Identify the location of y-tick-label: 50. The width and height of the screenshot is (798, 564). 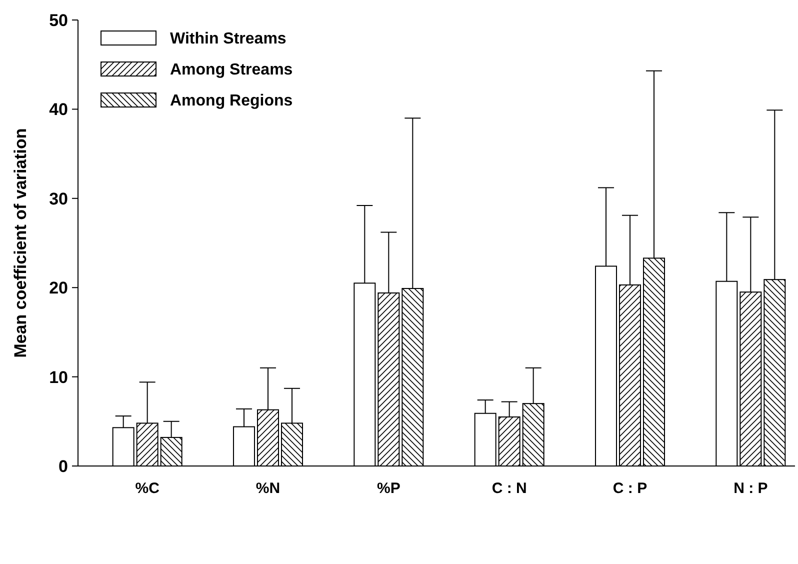
(58, 20).